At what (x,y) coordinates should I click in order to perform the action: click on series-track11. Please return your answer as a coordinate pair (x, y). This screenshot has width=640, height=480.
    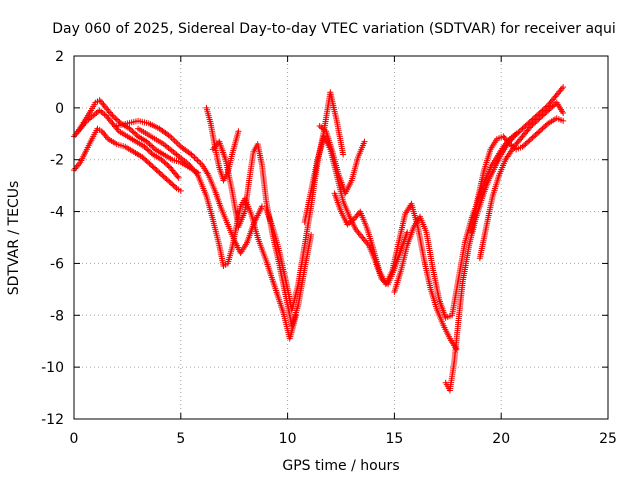
    Looking at the image, I should click on (395, 271).